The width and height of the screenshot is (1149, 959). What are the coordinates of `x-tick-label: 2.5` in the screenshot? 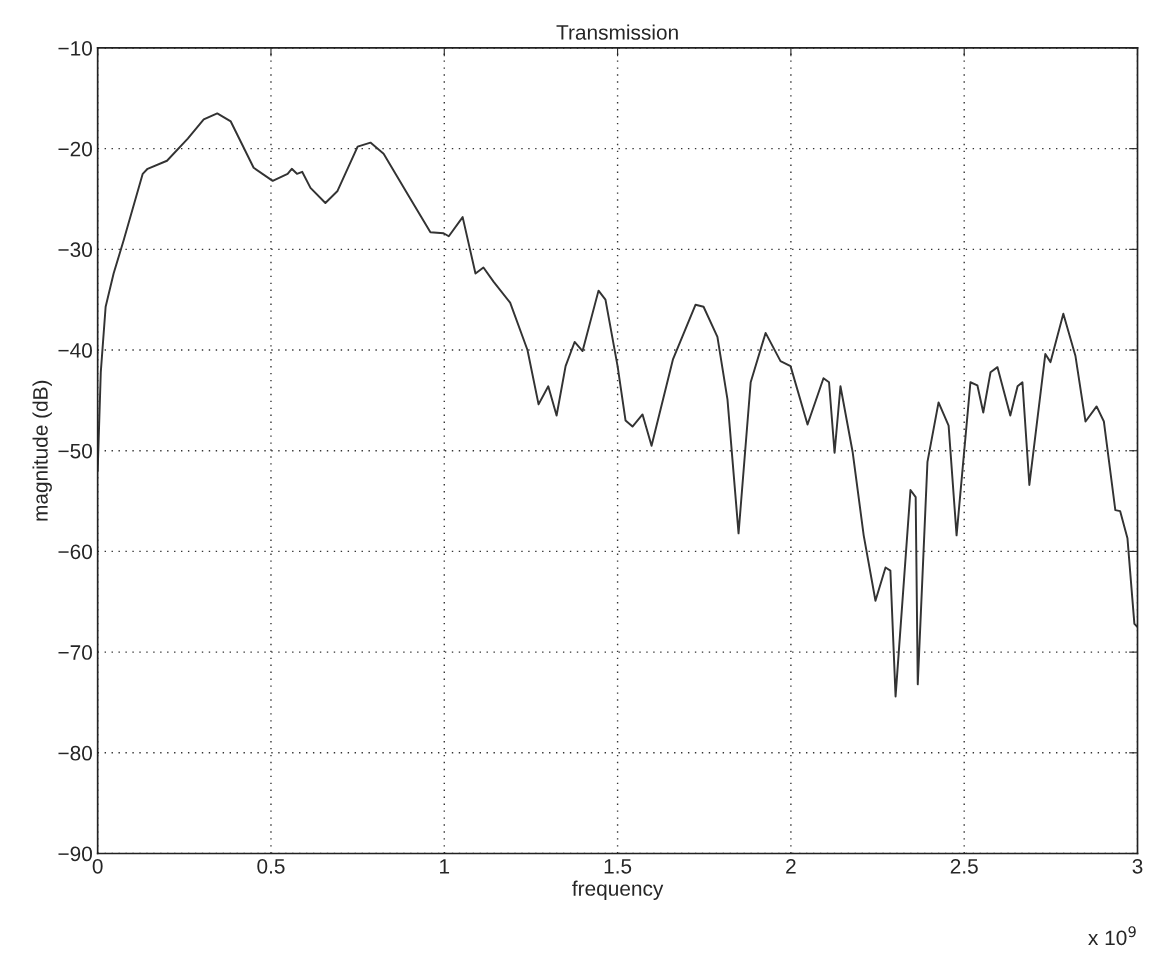 It's located at (964, 866).